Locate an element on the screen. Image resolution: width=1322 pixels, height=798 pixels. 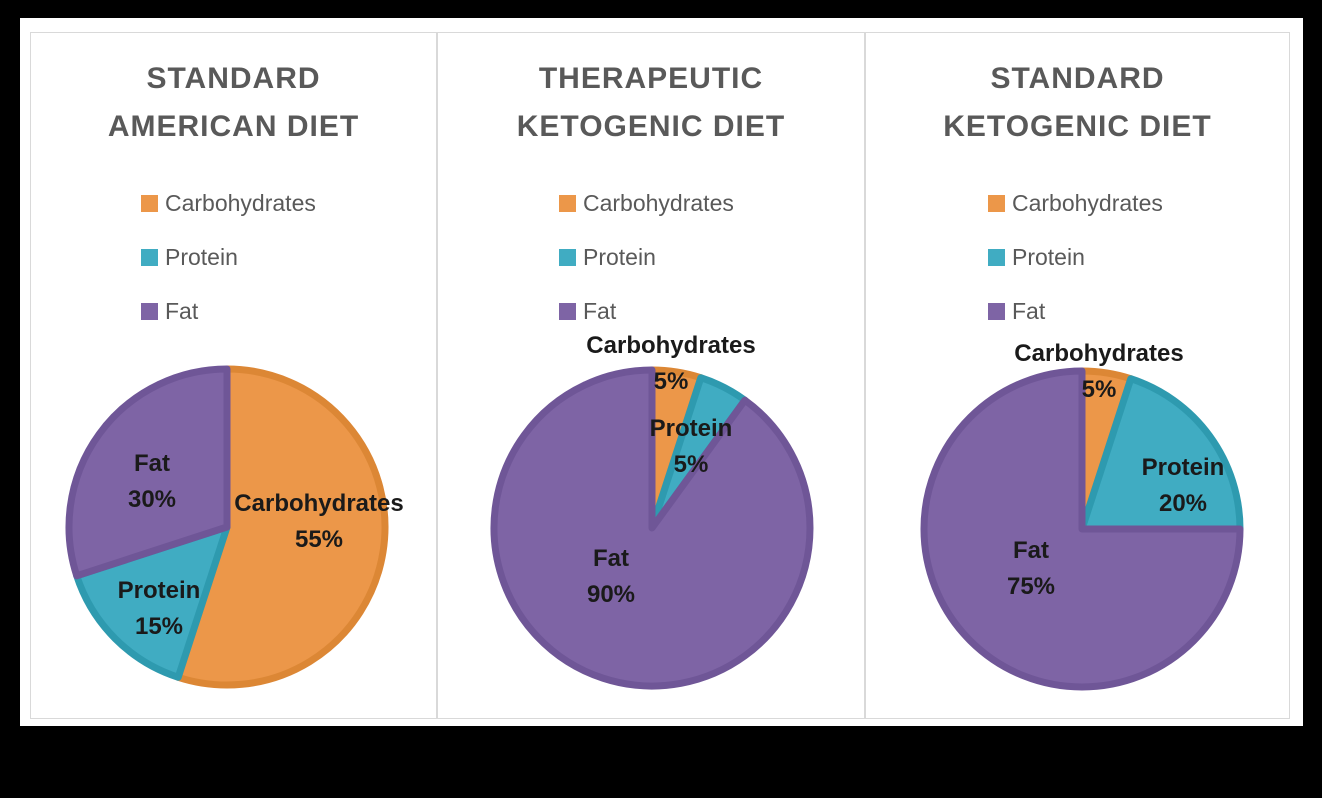
slice-label-protein: Protein 15% is located at coordinates (159, 608).